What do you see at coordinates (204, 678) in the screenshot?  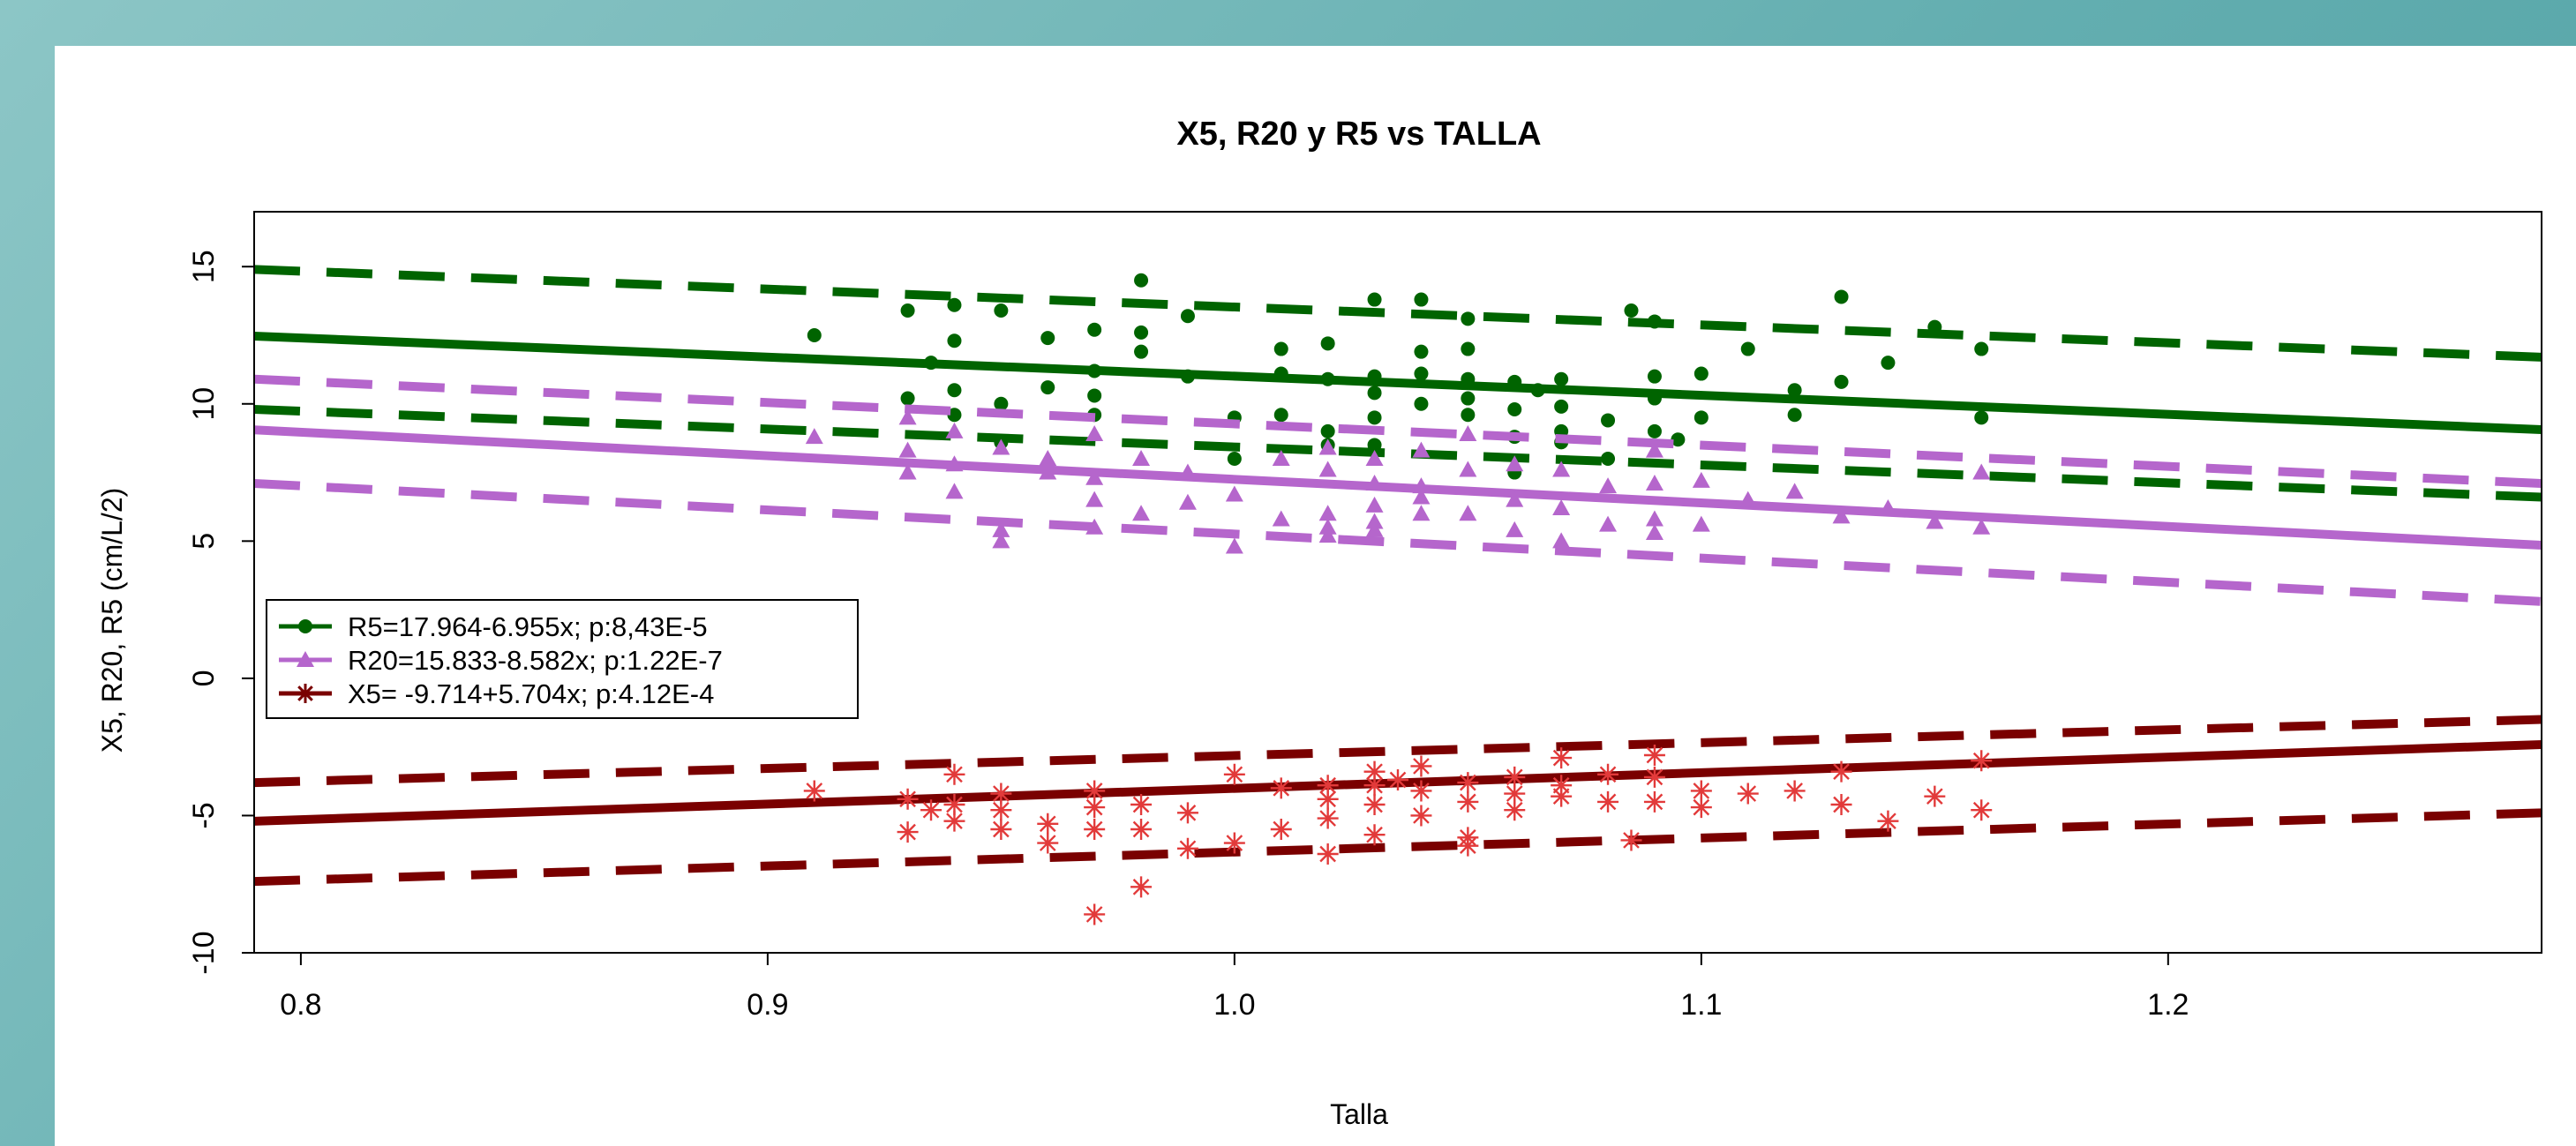 I see `y-tick-label-2: 0` at bounding box center [204, 678].